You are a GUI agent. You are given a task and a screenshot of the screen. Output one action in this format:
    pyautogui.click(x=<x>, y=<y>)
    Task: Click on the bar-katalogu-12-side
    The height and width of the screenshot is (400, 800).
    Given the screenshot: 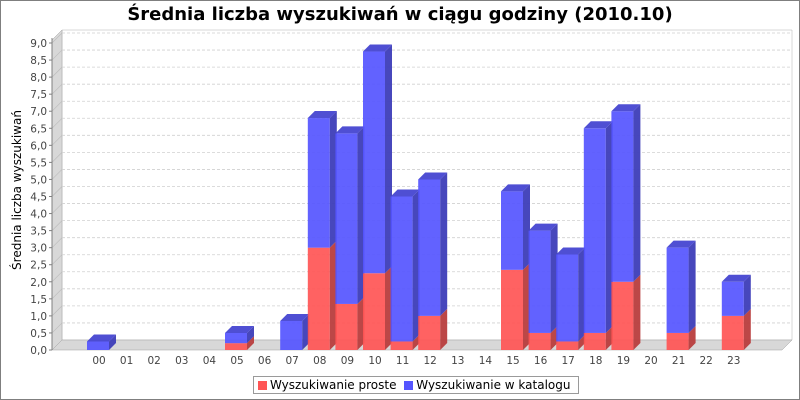 What is the action you would take?
    pyautogui.click(x=444, y=244)
    